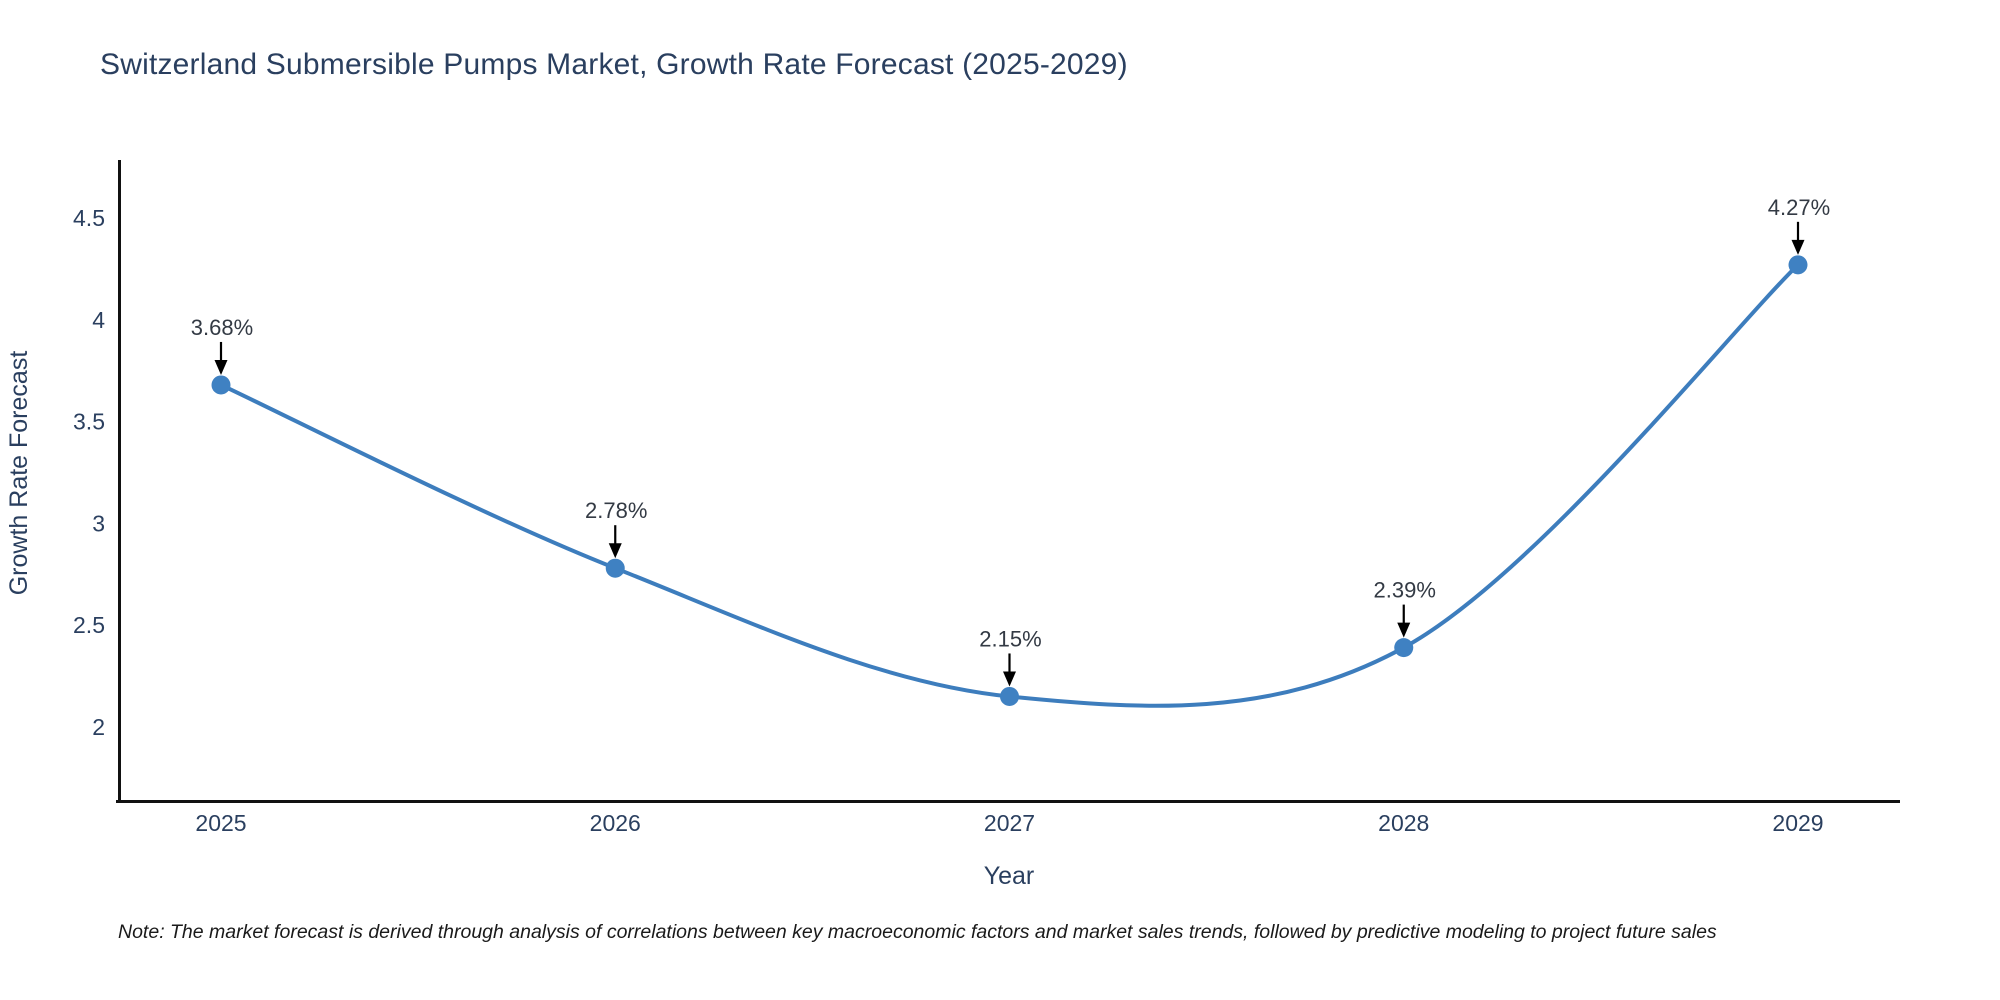 Image resolution: width=2000 pixels, height=1000 pixels. I want to click on y-tick-label: 2.5, so click(89, 625).